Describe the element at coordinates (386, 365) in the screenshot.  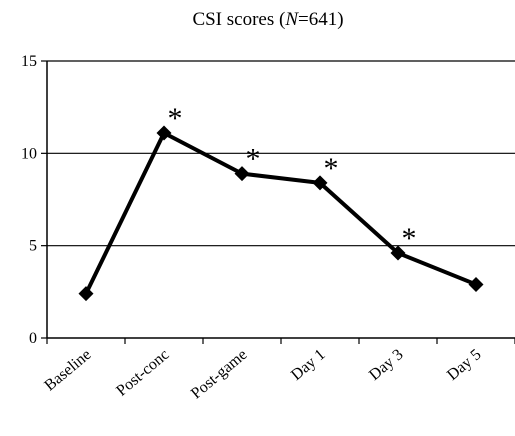
I see `x-tick-label: Day 3` at that location.